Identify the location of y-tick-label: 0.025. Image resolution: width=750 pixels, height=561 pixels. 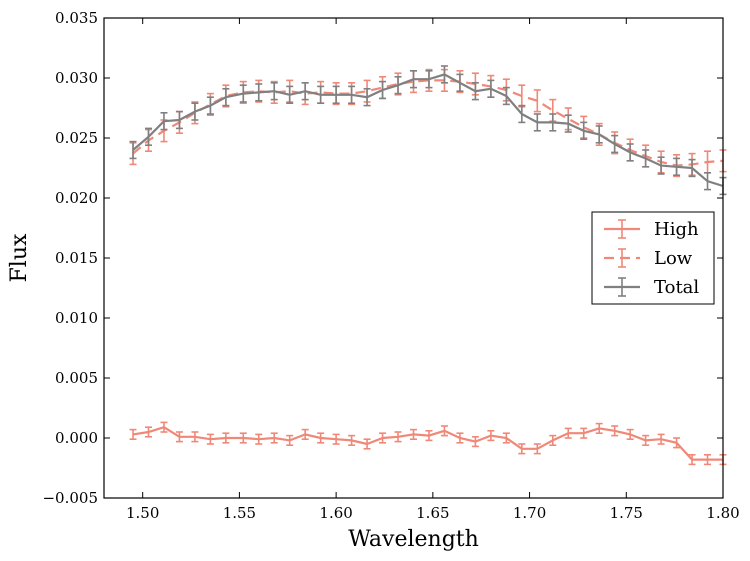
(76, 138).